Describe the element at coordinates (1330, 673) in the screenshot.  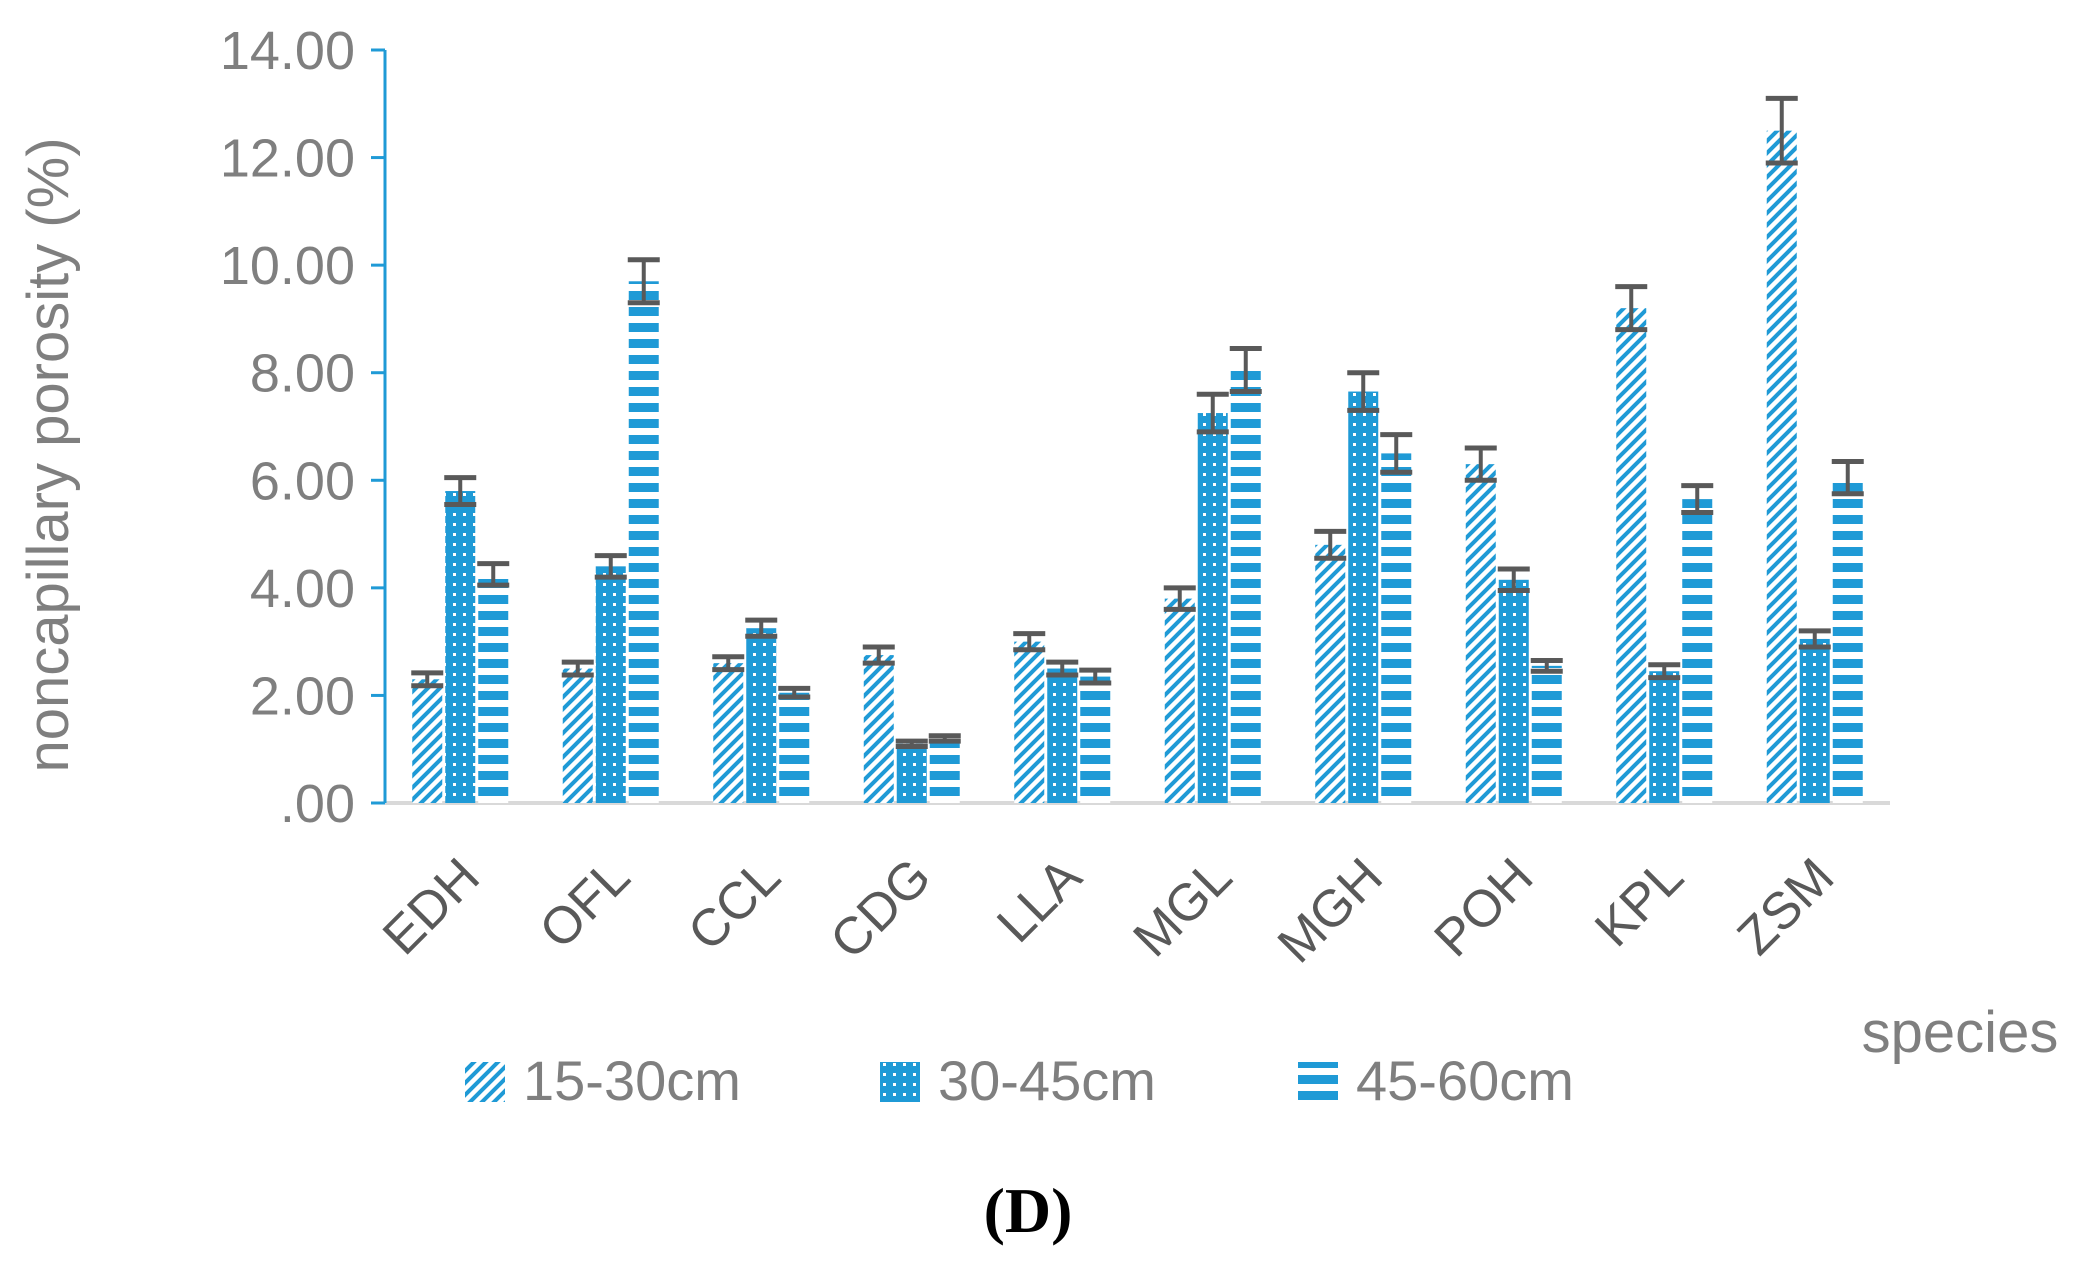
I see `bar-mgh-15-30cm` at that location.